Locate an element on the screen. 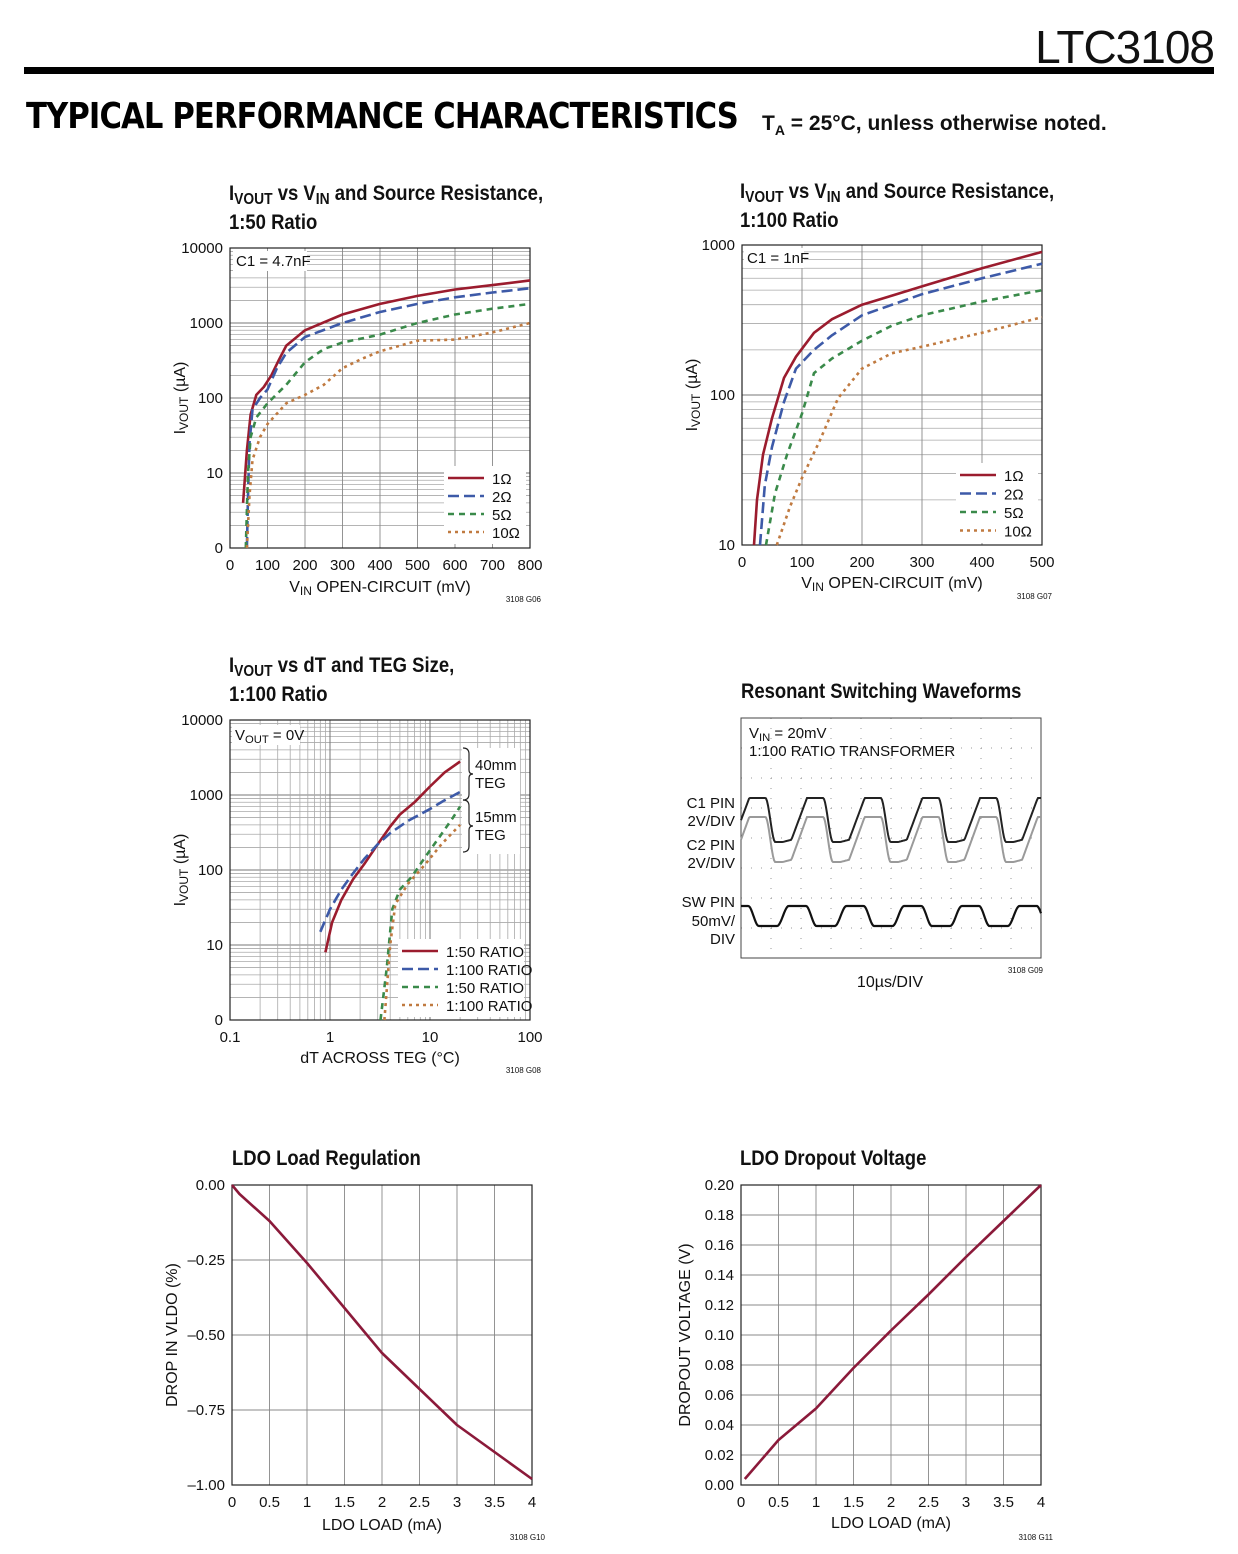 The width and height of the screenshot is (1238, 1554). chart-annotation: C1 = 1nF is located at coordinates (778, 258).